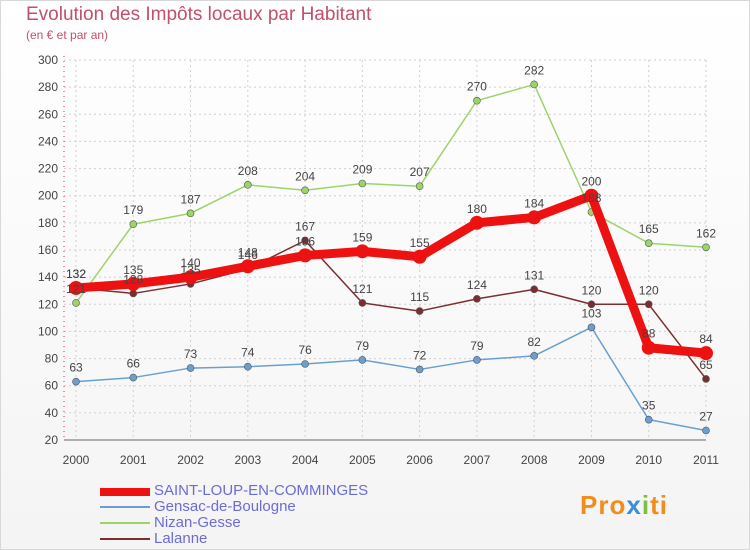 This screenshot has height=550, width=750. What do you see at coordinates (534, 275) in the screenshot?
I see `data-label: 131` at bounding box center [534, 275].